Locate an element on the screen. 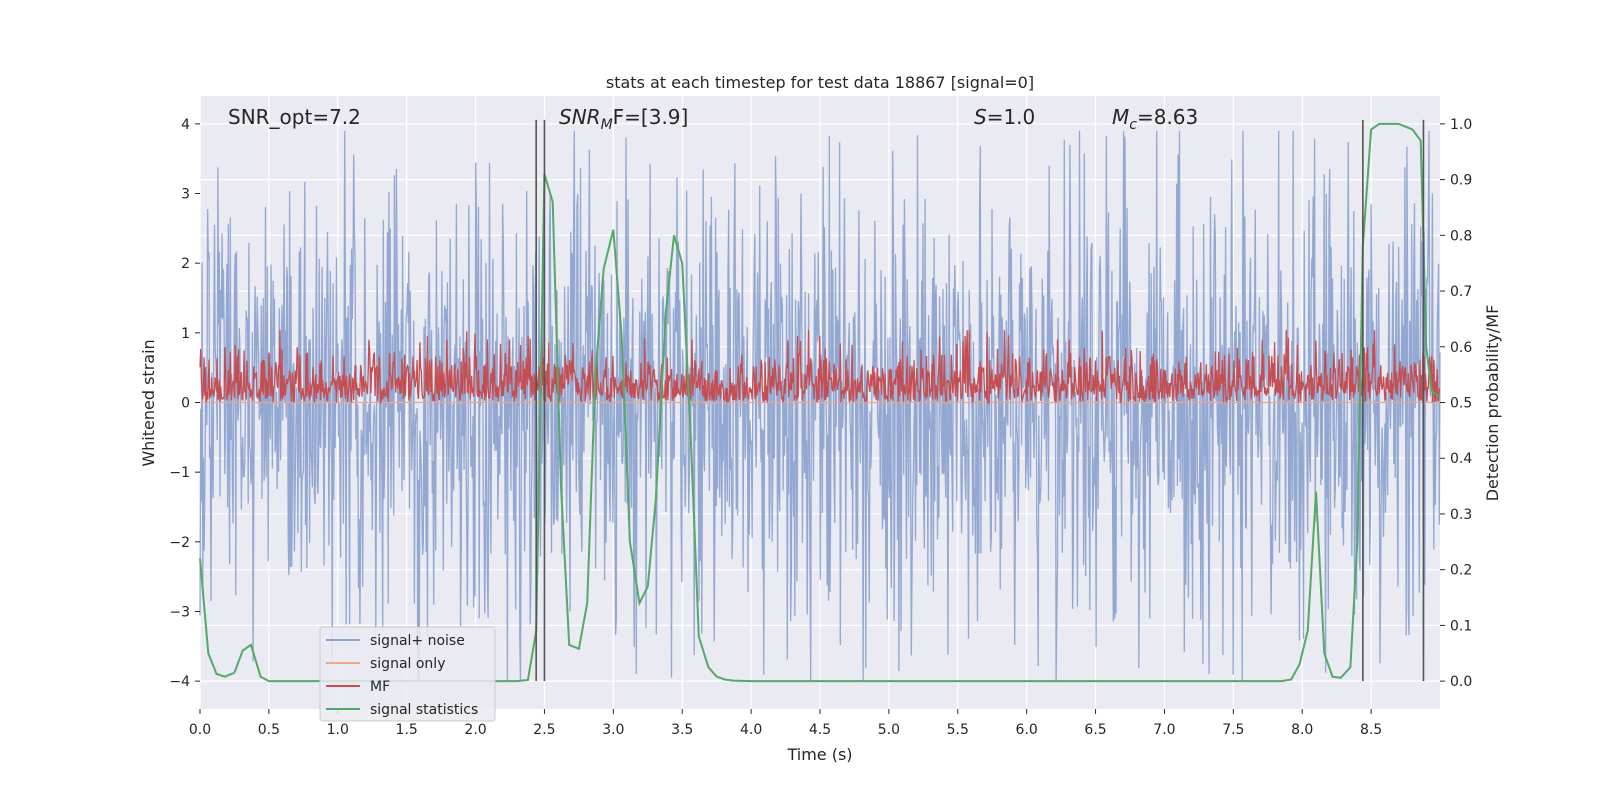  annotation-snr-opt-text: SNR_opt=7.2 is located at coordinates (294, 117).